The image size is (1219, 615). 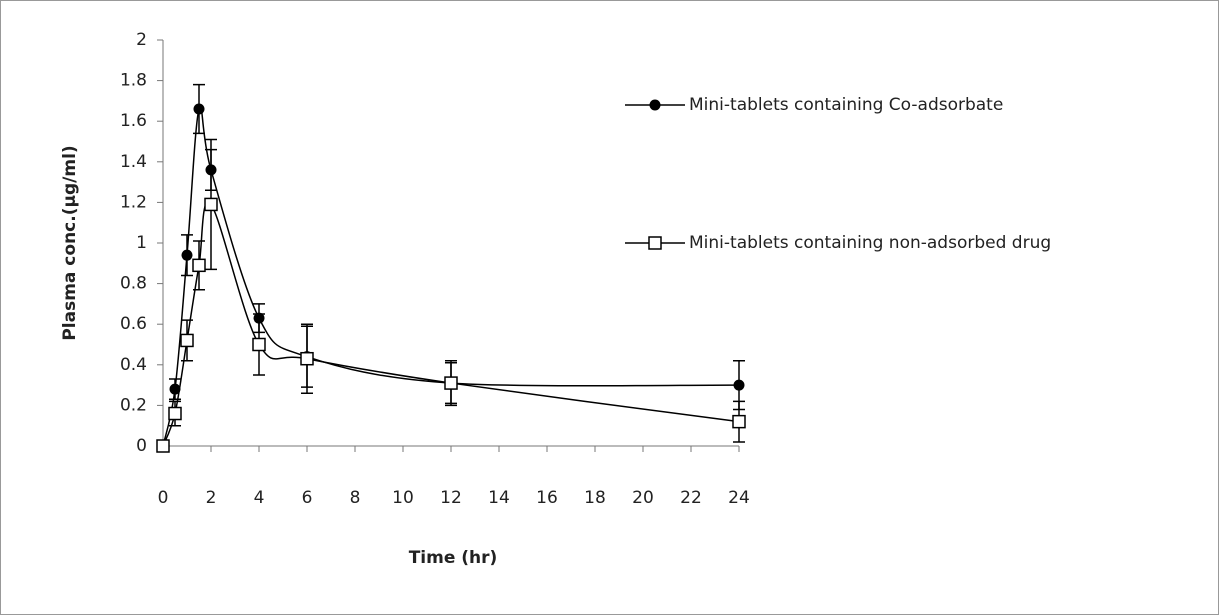 What do you see at coordinates (133, 405) in the screenshot?
I see `y-tick-label: 0.2` at bounding box center [133, 405].